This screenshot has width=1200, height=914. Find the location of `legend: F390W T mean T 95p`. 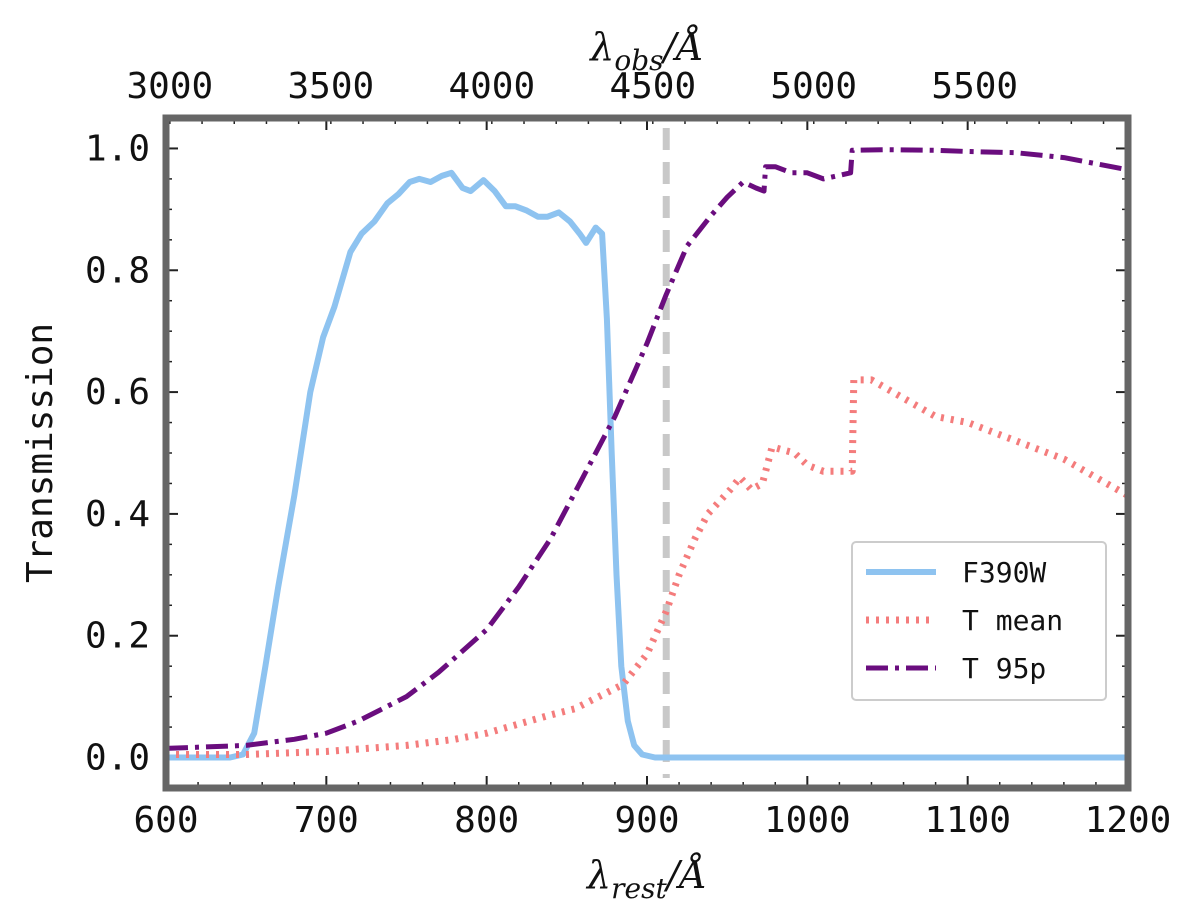

legend: F390W T mean T 95p is located at coordinates (979, 621).